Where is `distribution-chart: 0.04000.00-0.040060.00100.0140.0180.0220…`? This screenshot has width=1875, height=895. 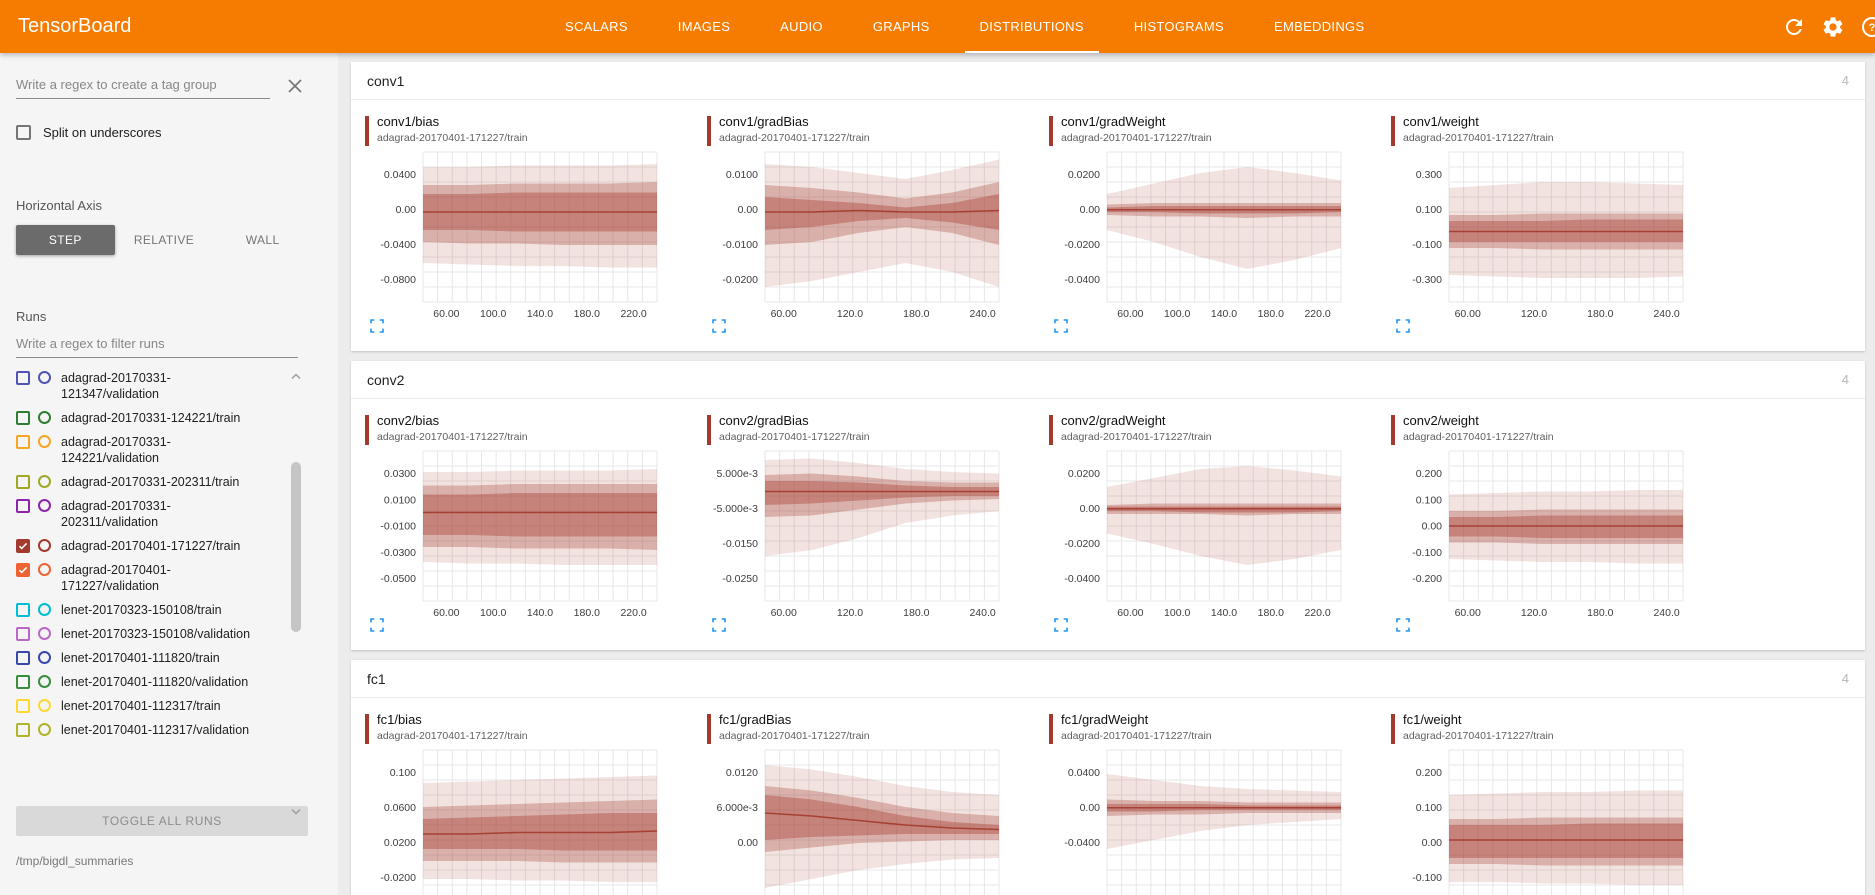
distribution-chart: 0.04000.00-0.040060.00100.0140.0180.0220… is located at coordinates (1199, 820).